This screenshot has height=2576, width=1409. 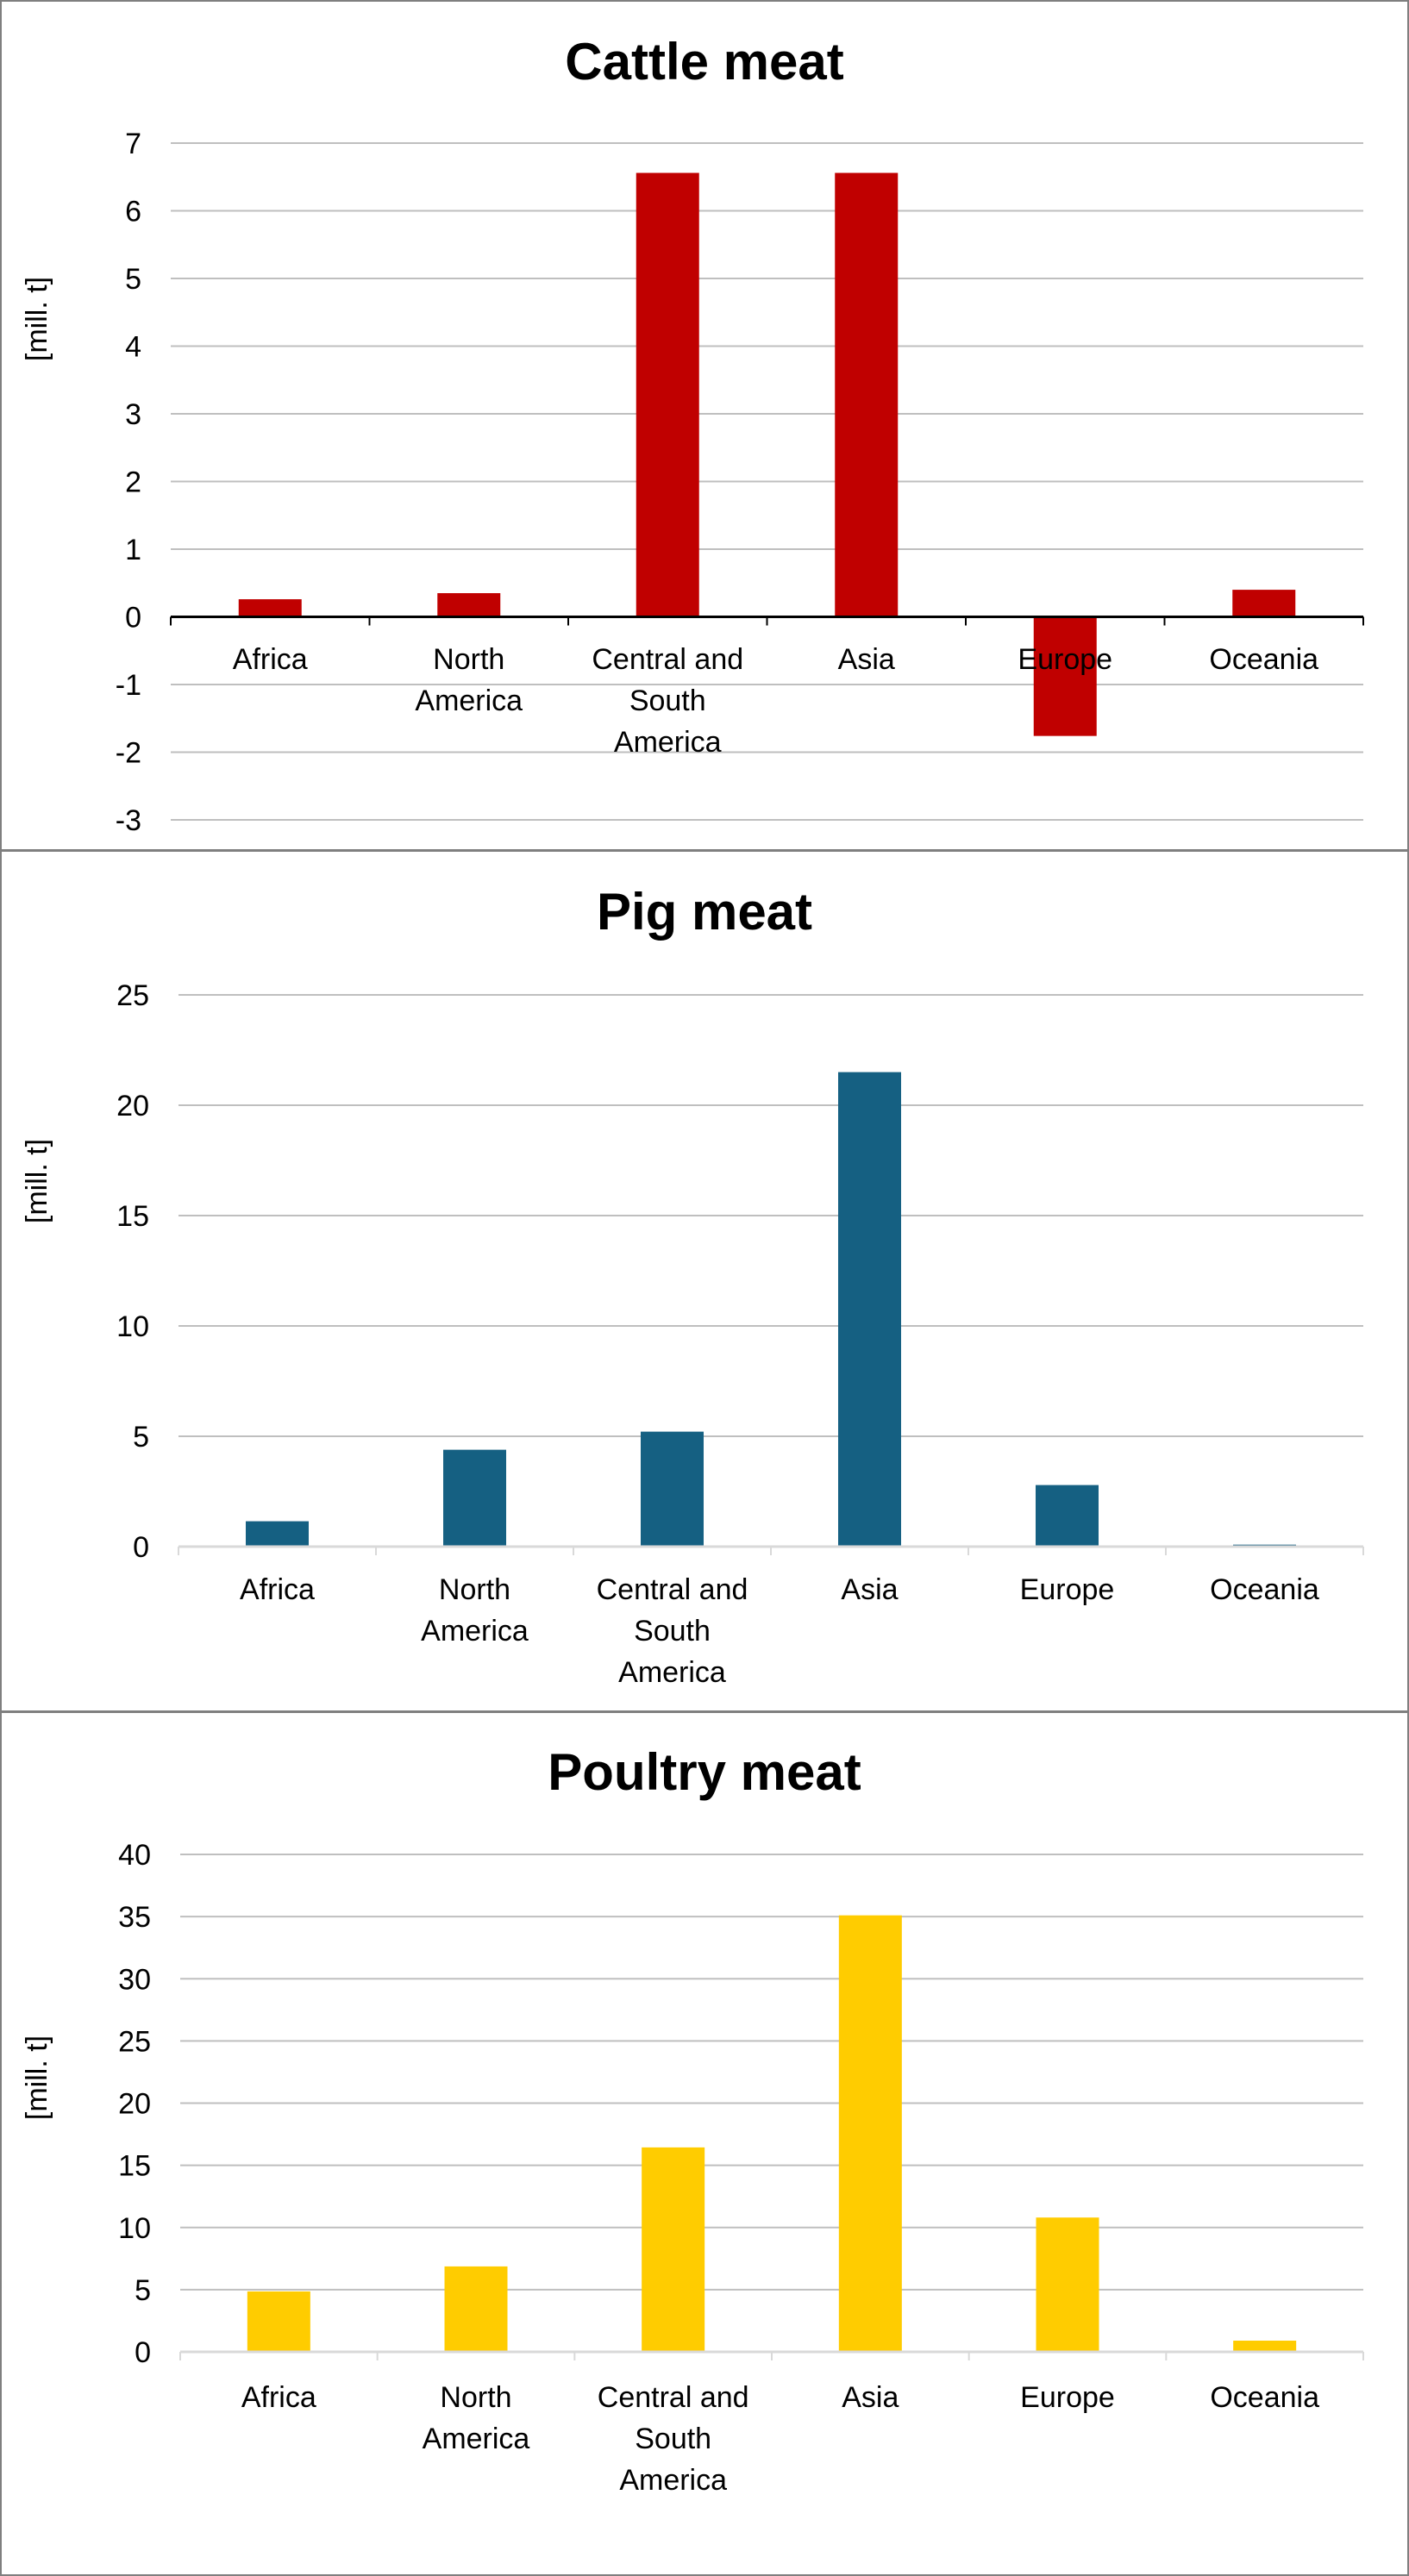 I want to click on y-tick-label: -1, so click(x=128, y=685).